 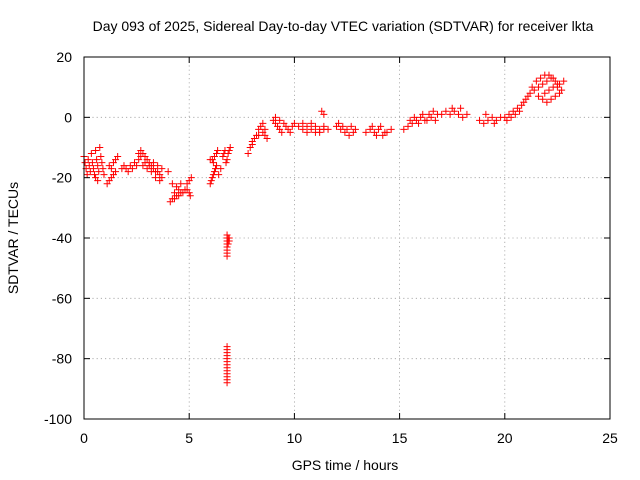 What do you see at coordinates (400, 438) in the screenshot?
I see `x-tick-label: 15` at bounding box center [400, 438].